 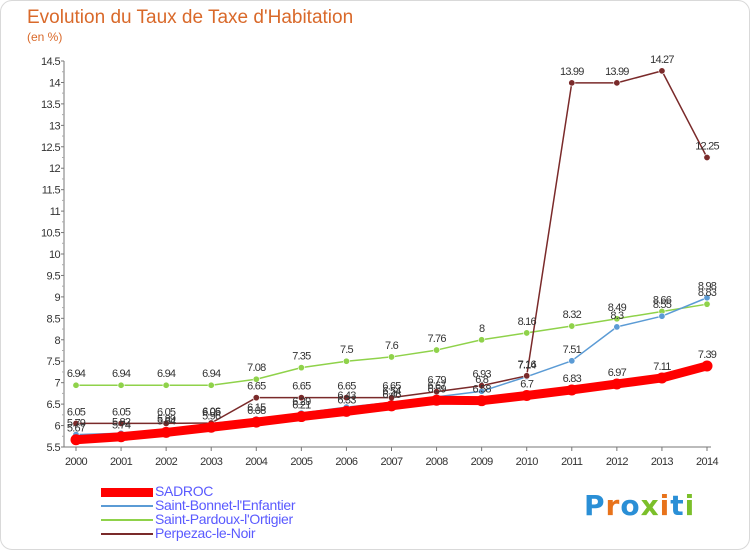 I want to click on logo-letter: t, so click(x=677, y=505).